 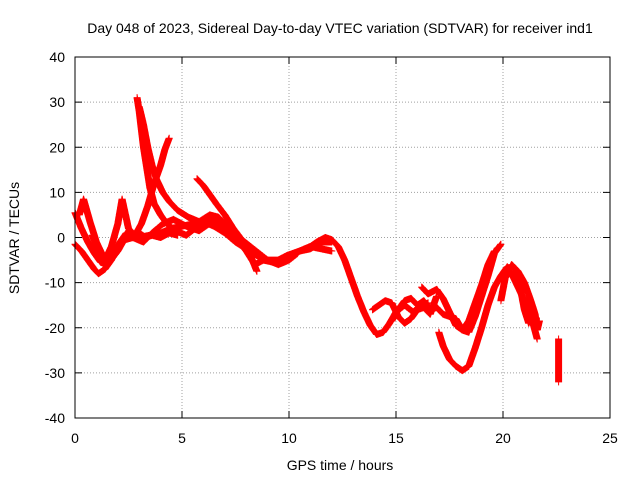 I want to click on y-tick-label: 40, so click(x=57, y=57).